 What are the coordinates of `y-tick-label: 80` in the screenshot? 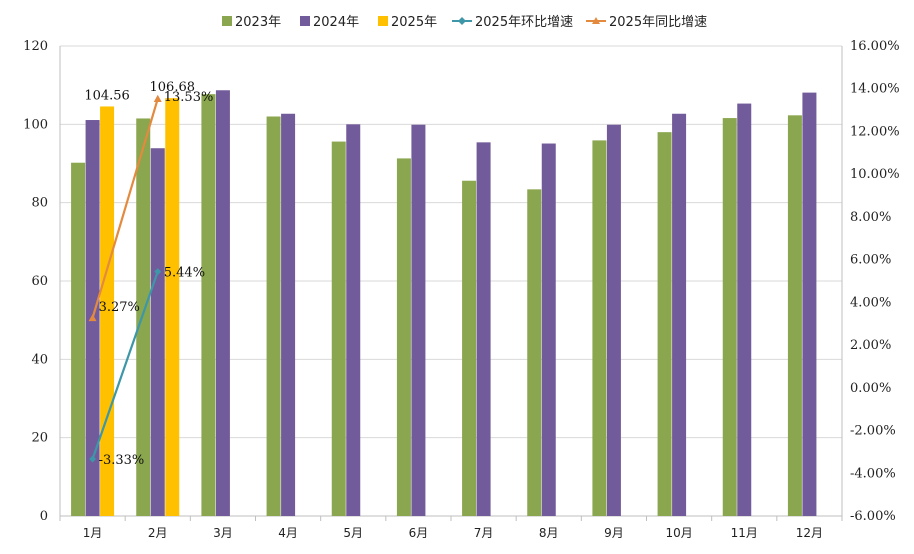 It's located at (39, 203).